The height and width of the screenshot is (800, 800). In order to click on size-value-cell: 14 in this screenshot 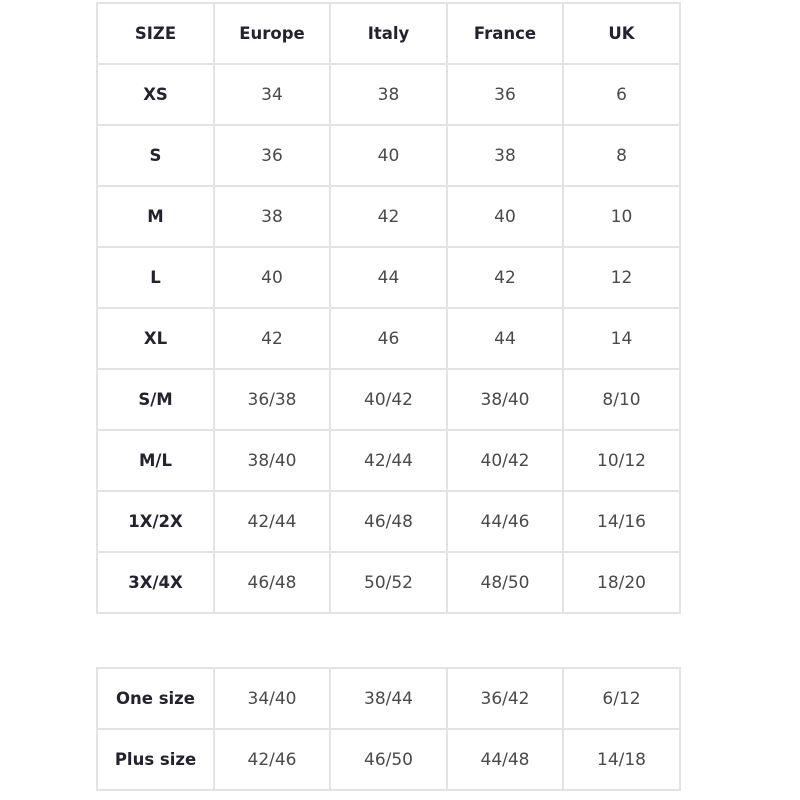, I will do `click(621, 338)`.